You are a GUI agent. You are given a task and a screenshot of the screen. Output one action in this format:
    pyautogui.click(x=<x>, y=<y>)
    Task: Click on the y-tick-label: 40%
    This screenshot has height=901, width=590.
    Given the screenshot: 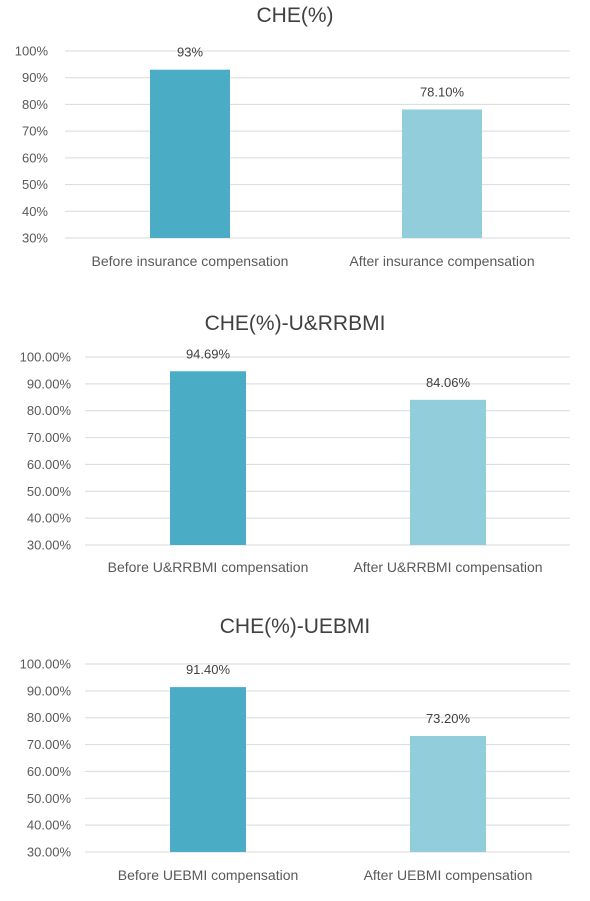 What is the action you would take?
    pyautogui.click(x=35, y=211)
    